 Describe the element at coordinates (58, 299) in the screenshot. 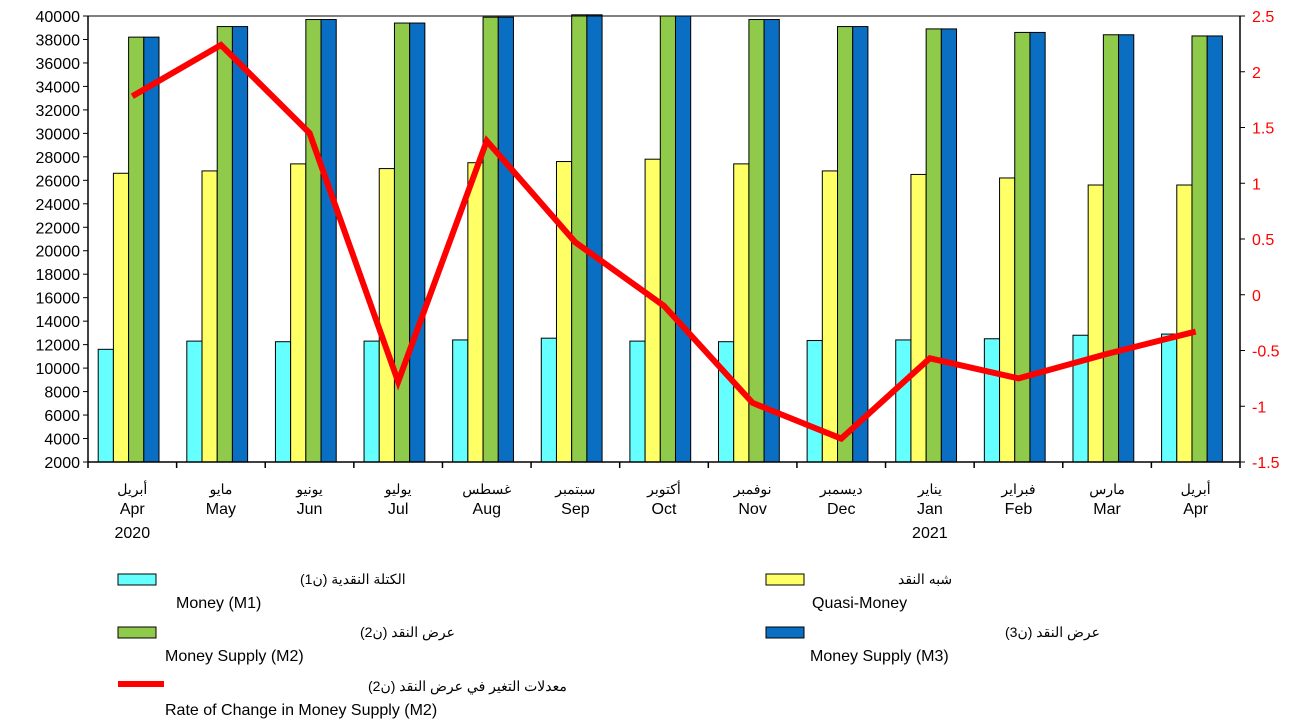

I see `left-tick-label: 16000` at that location.